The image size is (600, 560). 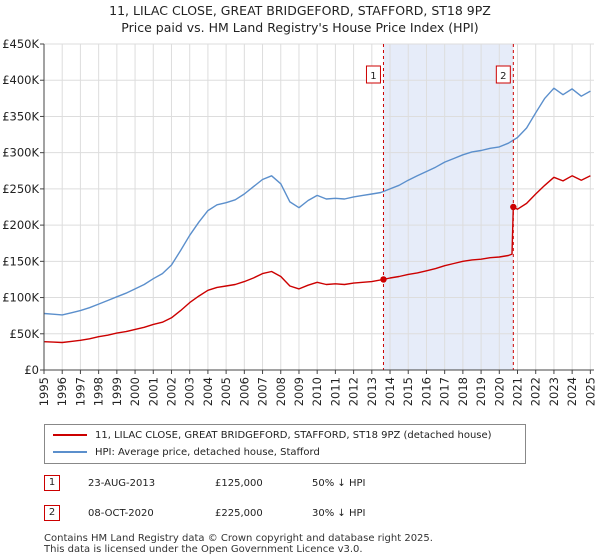 What do you see at coordinates (263, 391) in the screenshot?
I see `x-tick-2007: 2007` at bounding box center [263, 391].